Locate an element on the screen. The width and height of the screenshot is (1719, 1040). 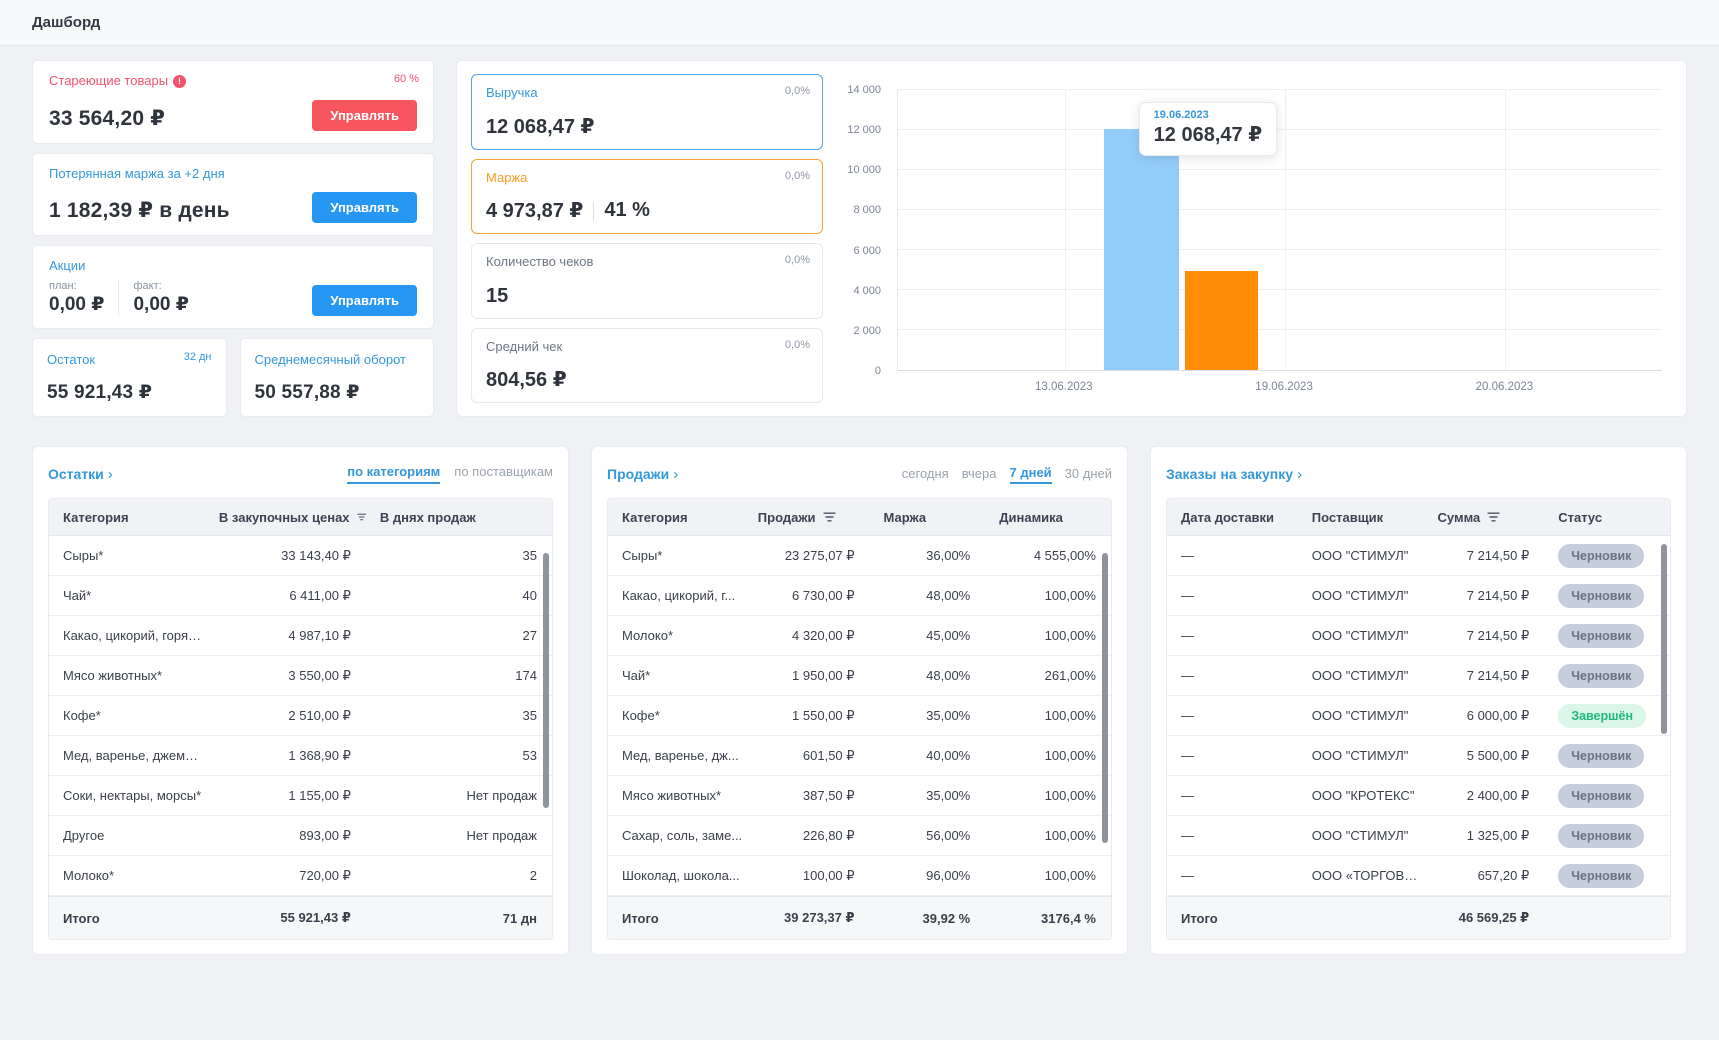
table-row: — ООО "КРОТЕКС" 2 400,00 ₽ Черновик is located at coordinates (1418, 796).